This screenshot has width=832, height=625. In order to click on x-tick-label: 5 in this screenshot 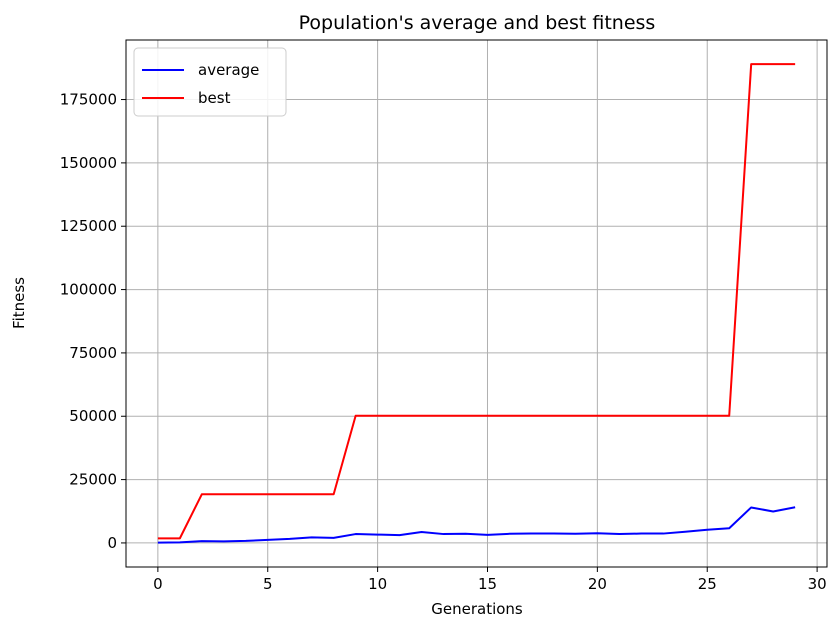, I will do `click(268, 584)`.